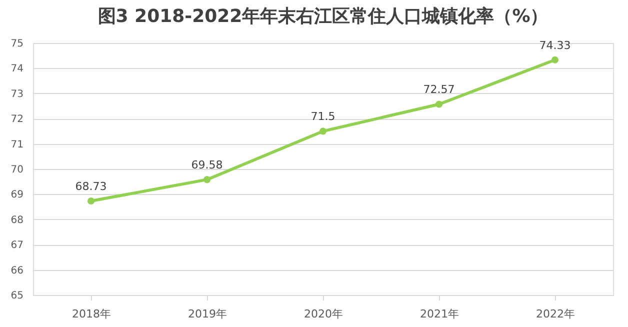 The height and width of the screenshot is (327, 628). I want to click on y-tick-label: 72, so click(17, 120).